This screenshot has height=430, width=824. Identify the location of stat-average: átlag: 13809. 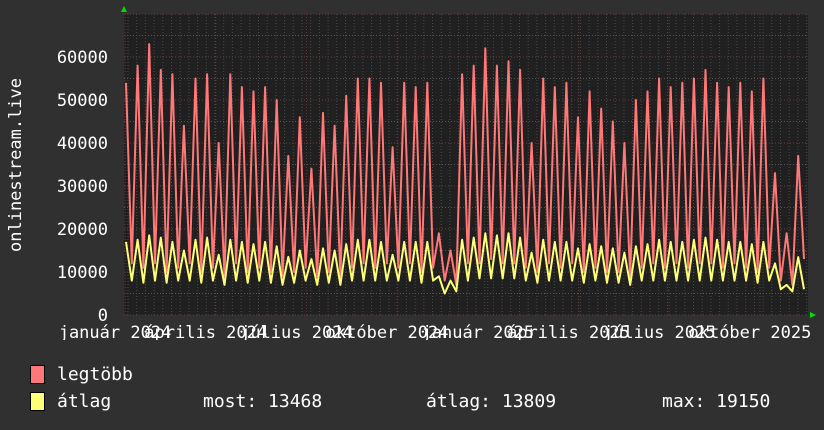
(491, 401).